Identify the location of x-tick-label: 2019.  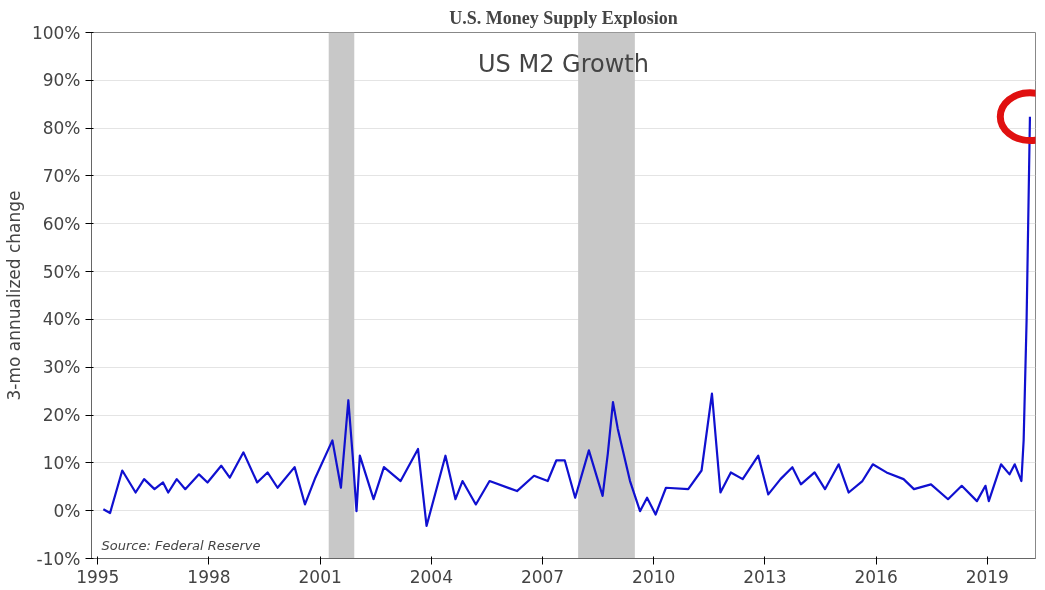
(987, 576).